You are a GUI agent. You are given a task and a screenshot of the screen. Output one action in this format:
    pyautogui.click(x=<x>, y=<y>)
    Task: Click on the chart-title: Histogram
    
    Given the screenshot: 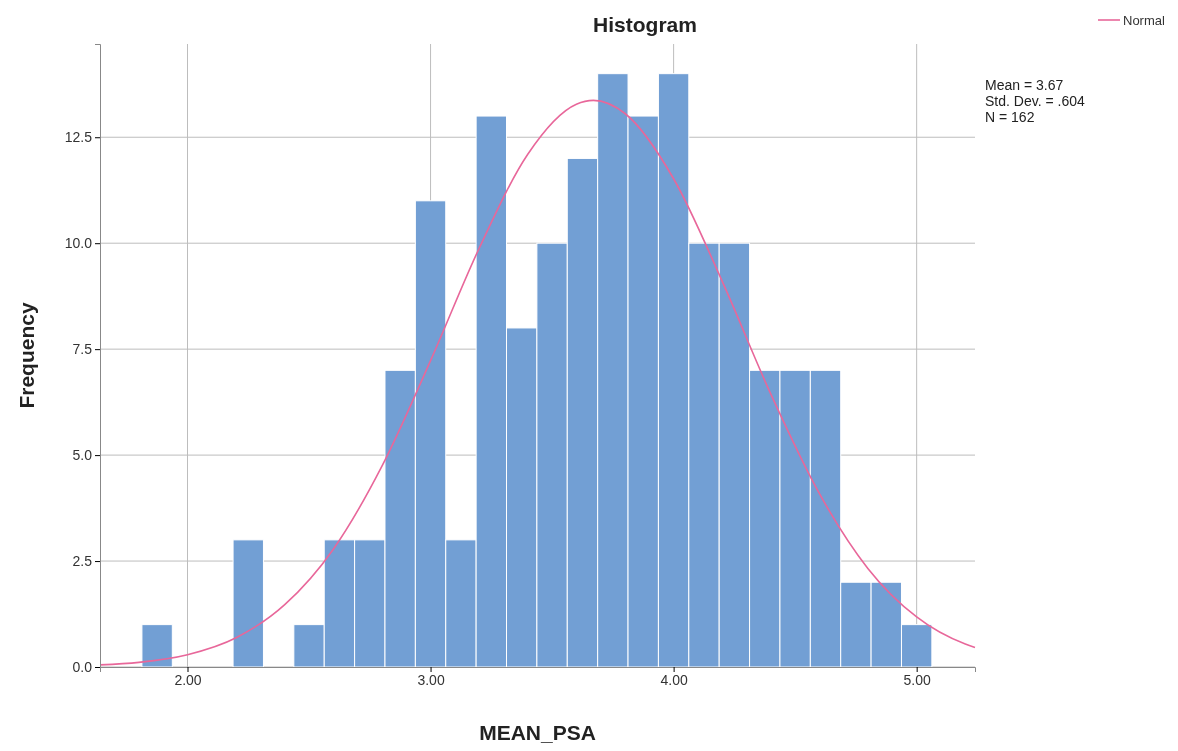 What is the action you would take?
    pyautogui.click(x=645, y=24)
    